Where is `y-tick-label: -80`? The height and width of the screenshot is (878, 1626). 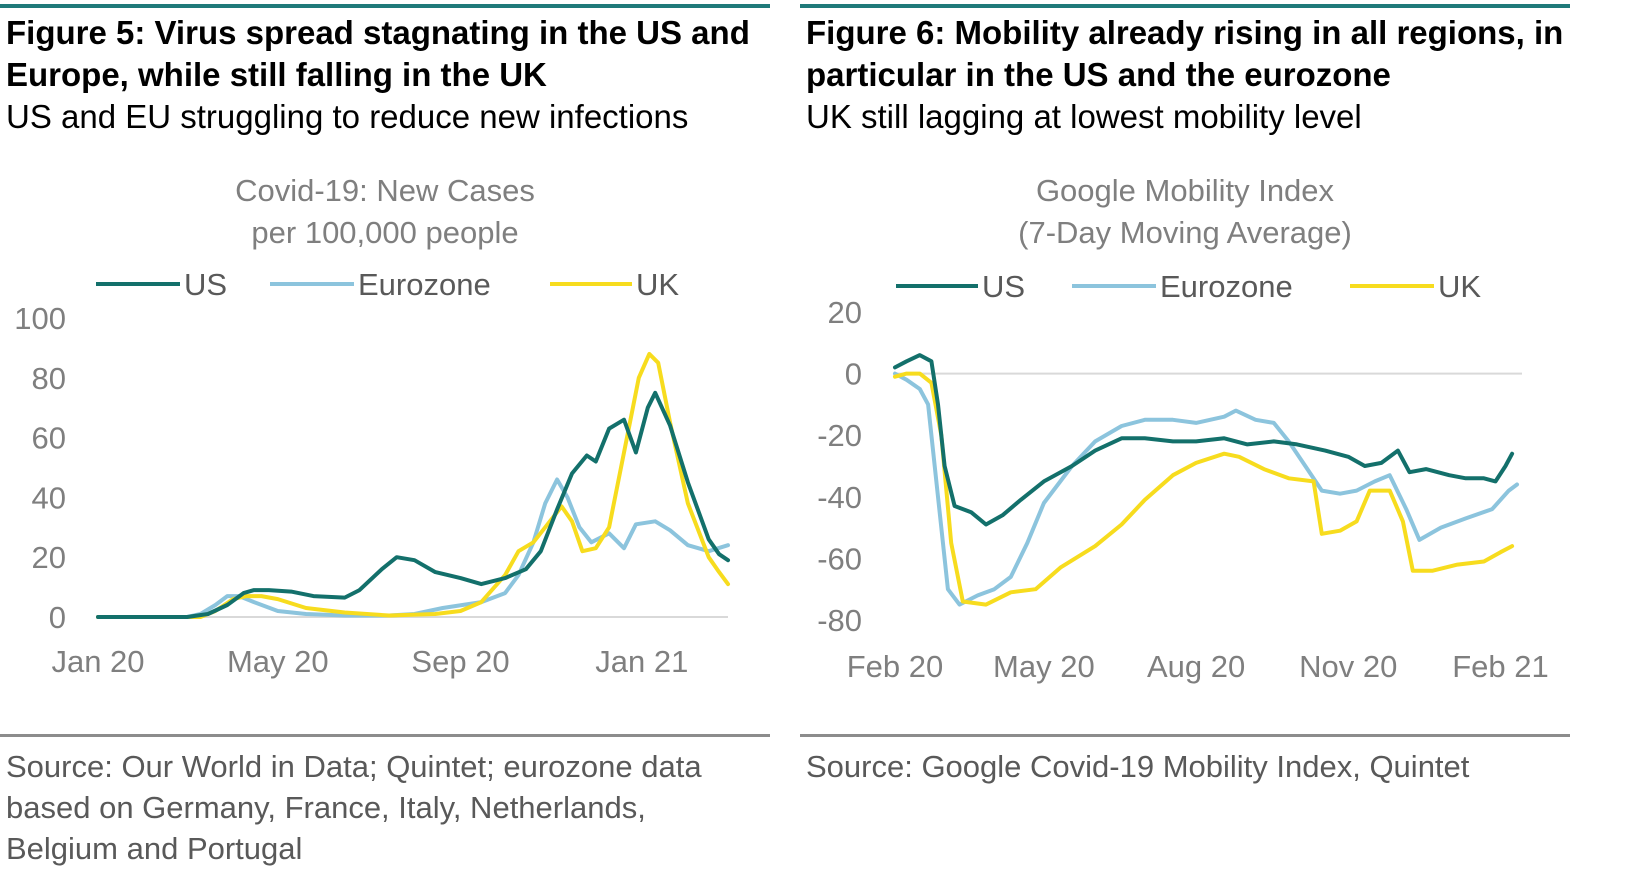 y-tick-label: -80 is located at coordinates (839, 620).